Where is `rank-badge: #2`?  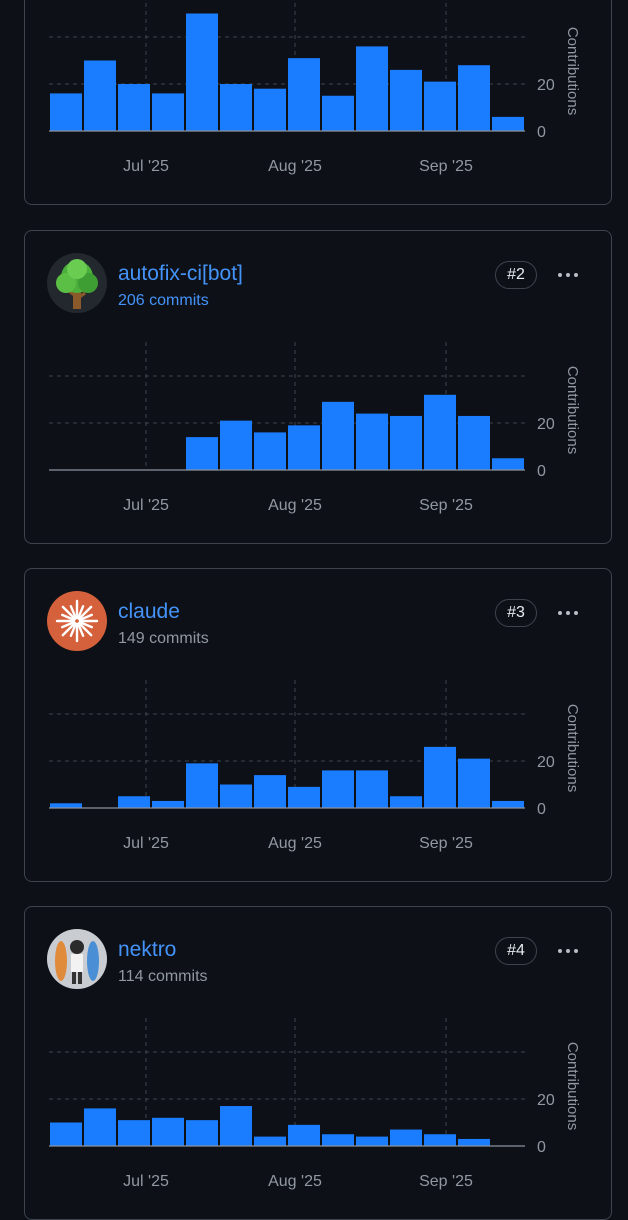 rank-badge: #2 is located at coordinates (516, 275).